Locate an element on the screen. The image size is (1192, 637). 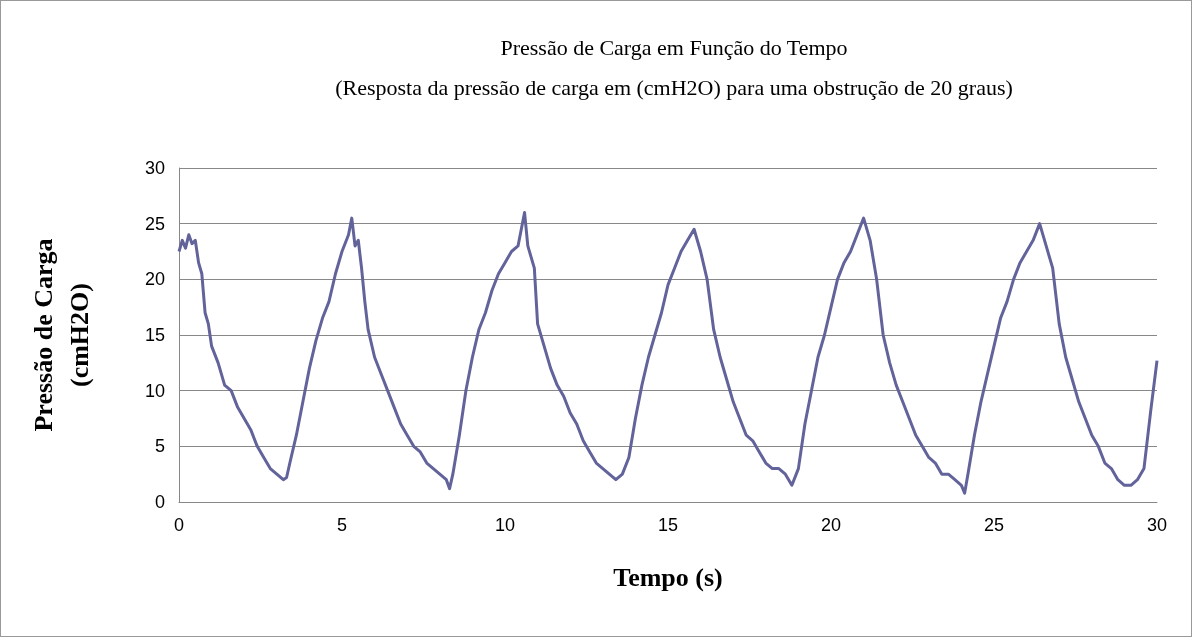
x-axis-title: Tempo (s) is located at coordinates (668, 577).